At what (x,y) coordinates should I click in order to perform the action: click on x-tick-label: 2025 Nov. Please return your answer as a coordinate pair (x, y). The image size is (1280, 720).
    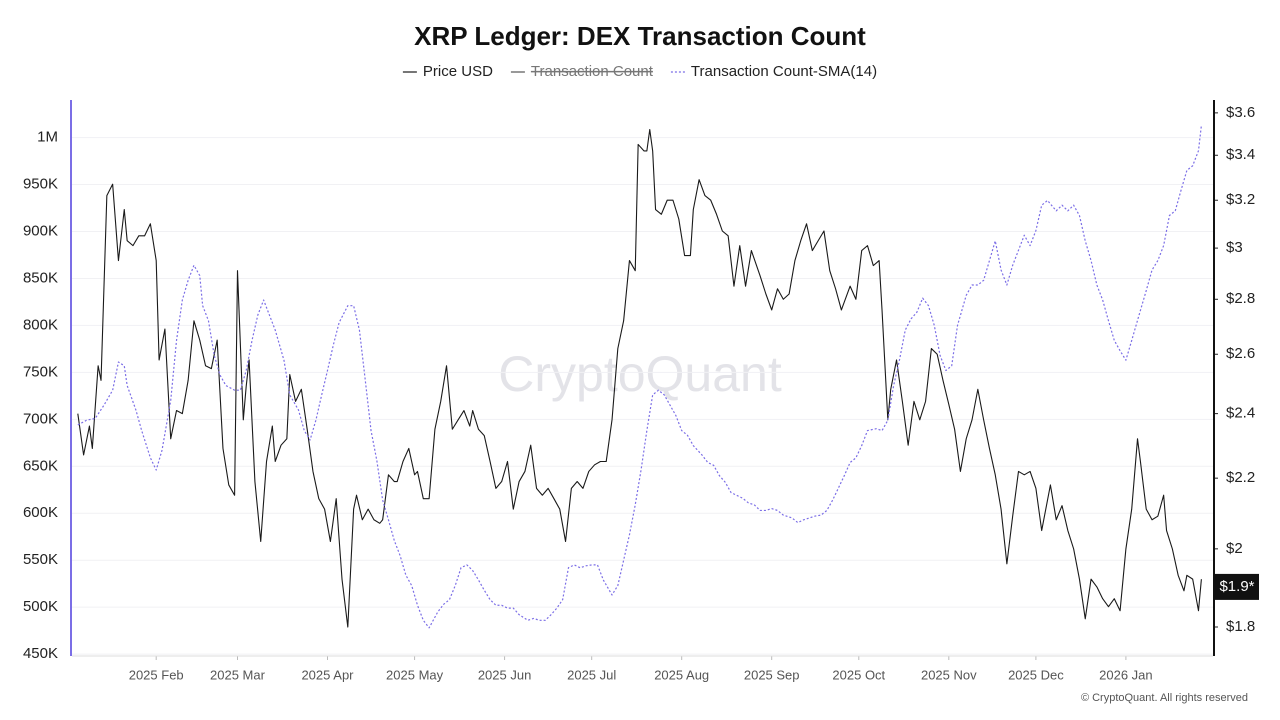
    Looking at the image, I should click on (949, 674).